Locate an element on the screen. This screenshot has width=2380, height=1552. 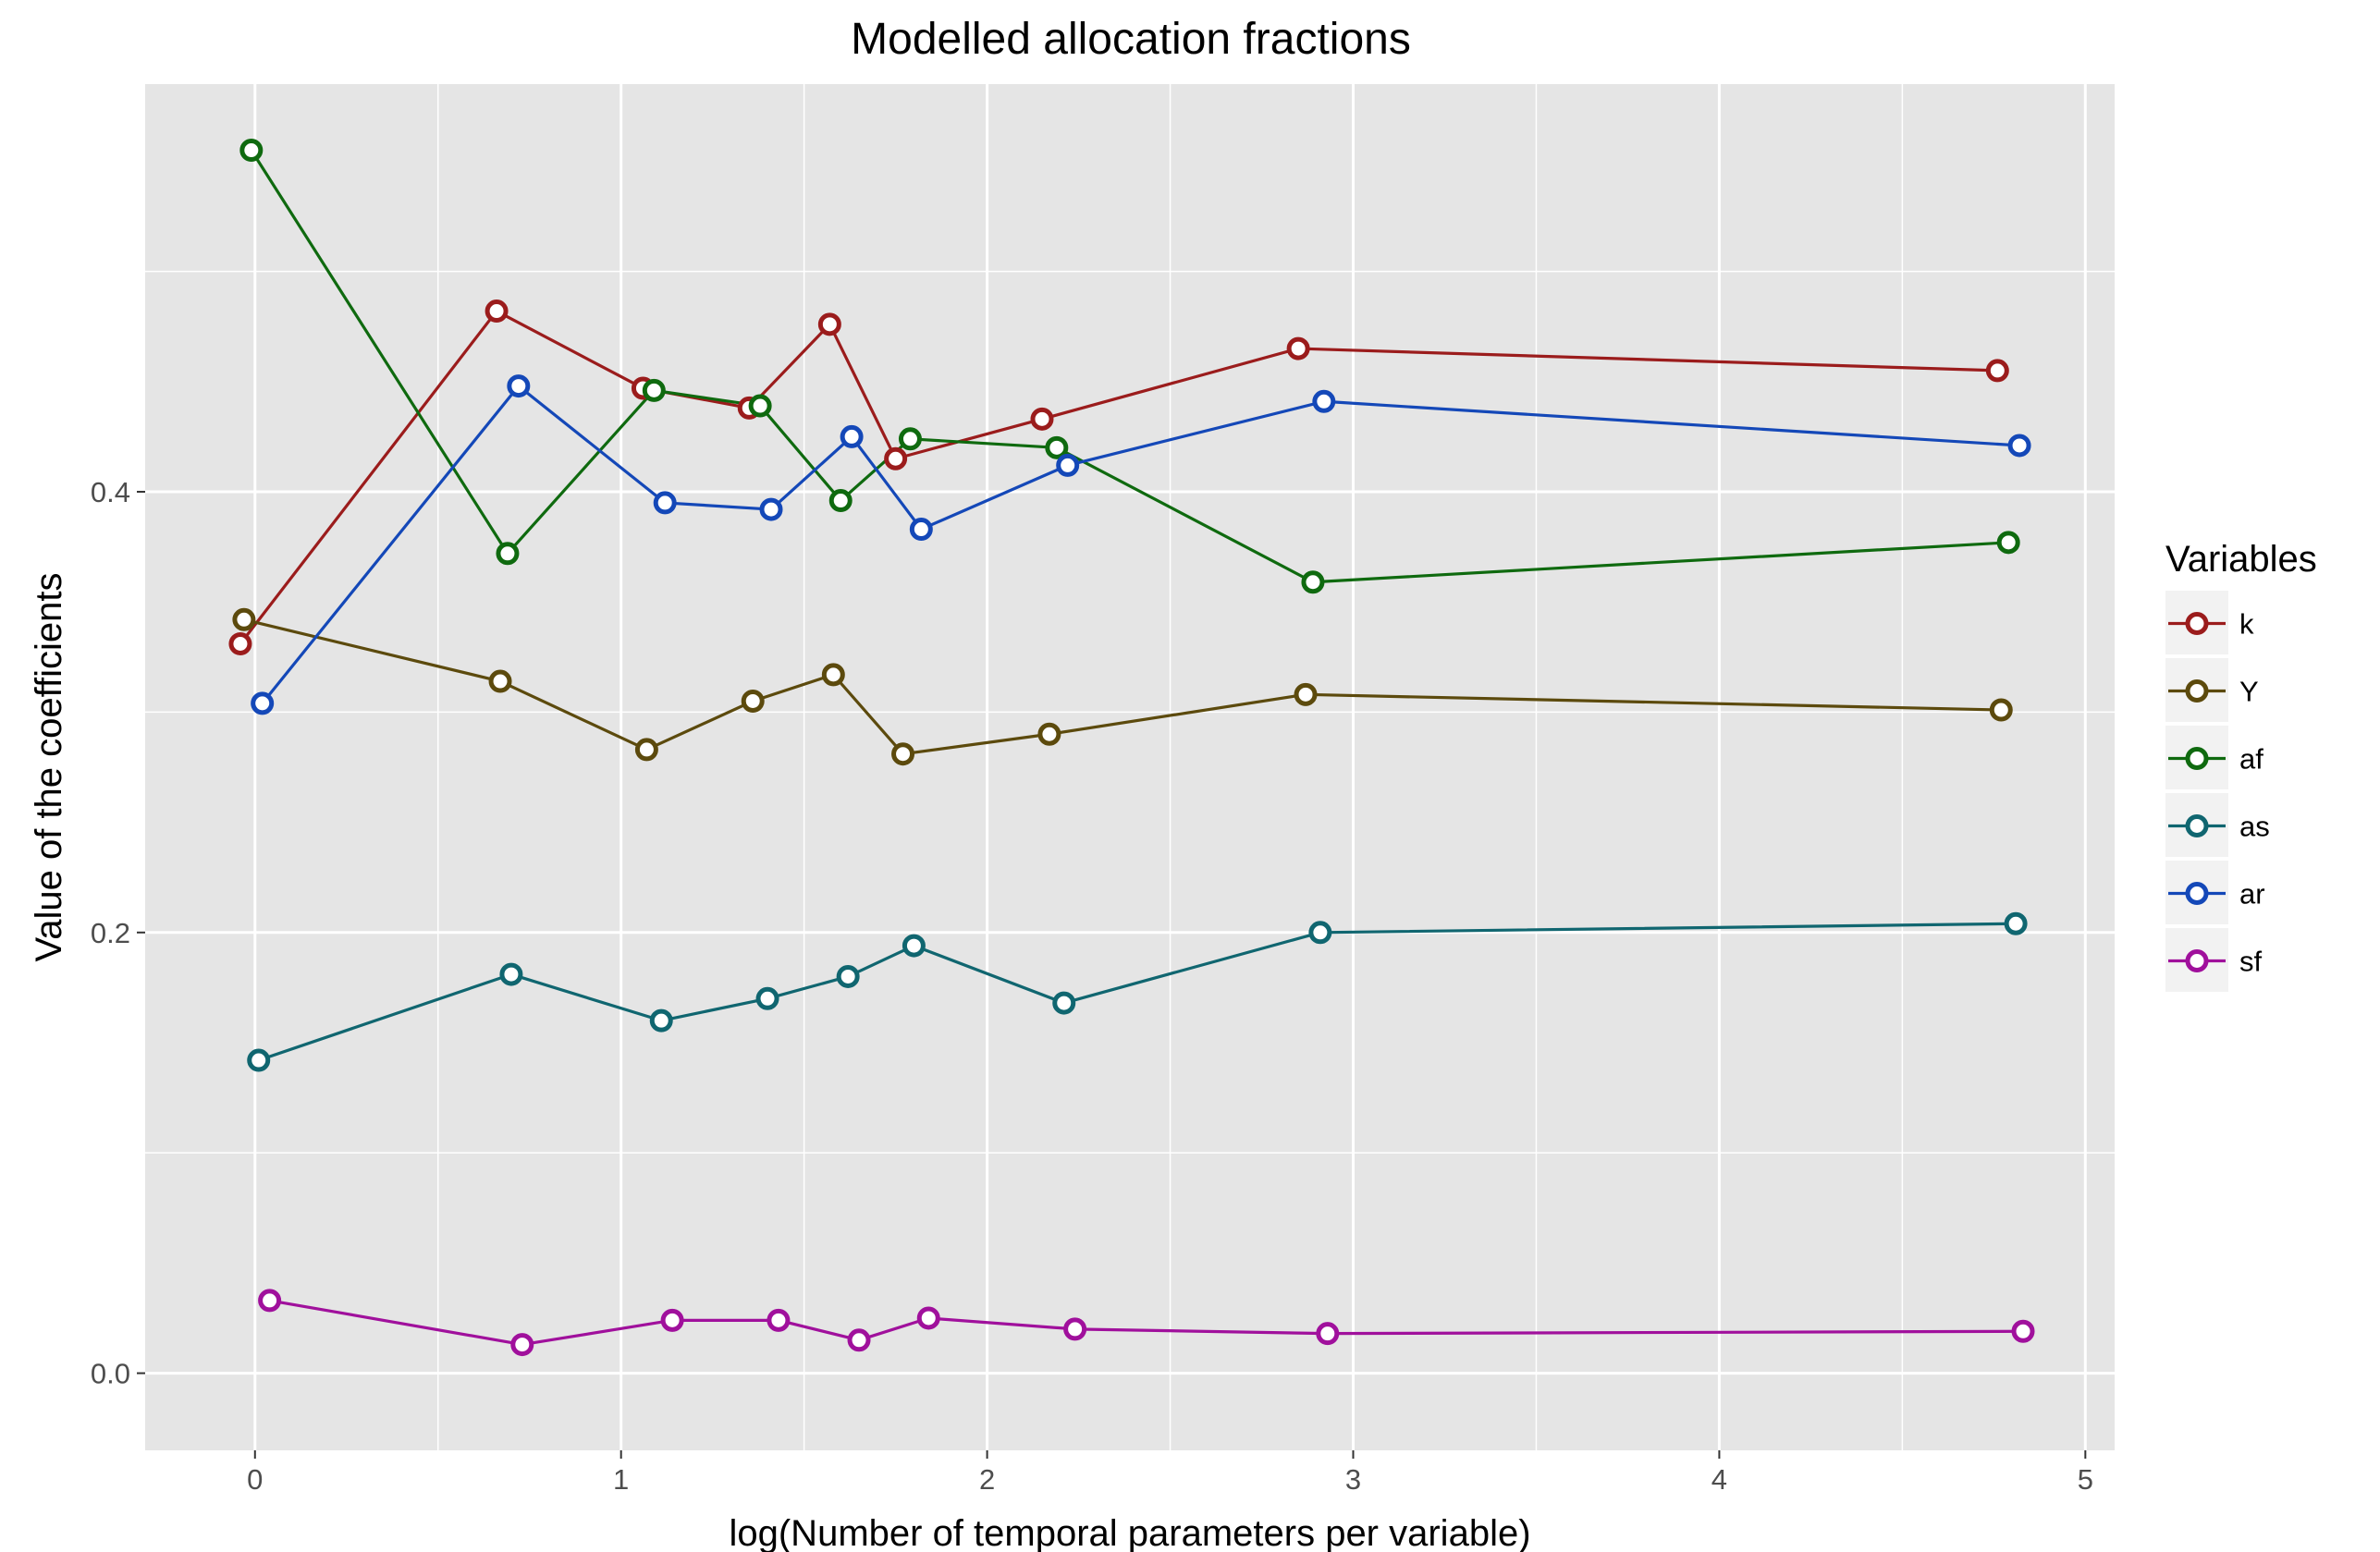
x-tick-label: 2 is located at coordinates (987, 1479).